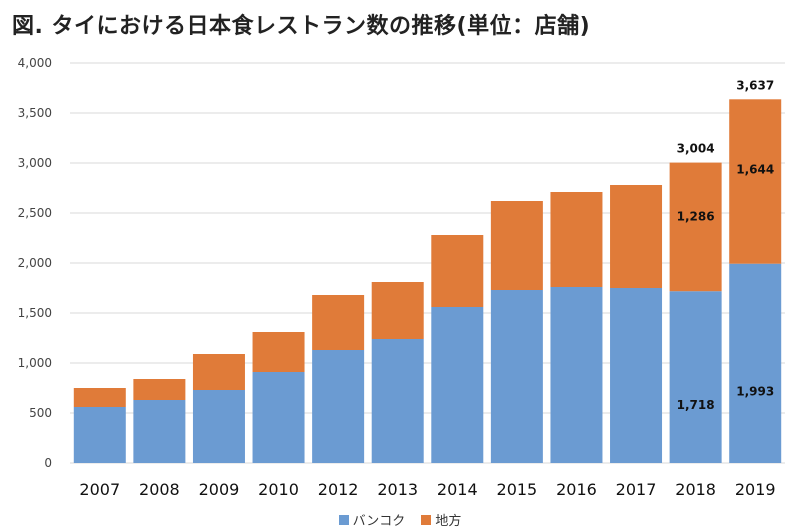  What do you see at coordinates (448, 521) in the screenshot?
I see `legend-label-regional: 地方` at bounding box center [448, 521].